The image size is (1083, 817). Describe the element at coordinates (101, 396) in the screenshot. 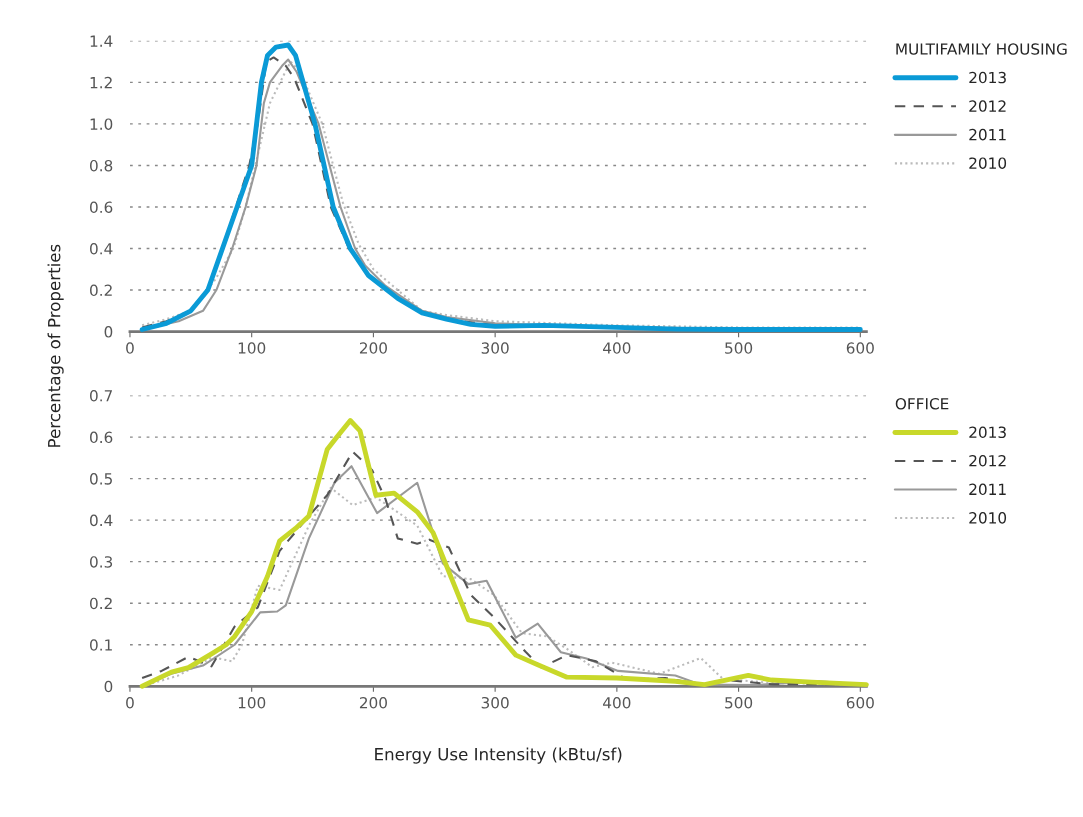

I see `y-tick-label: 0.7` at that location.